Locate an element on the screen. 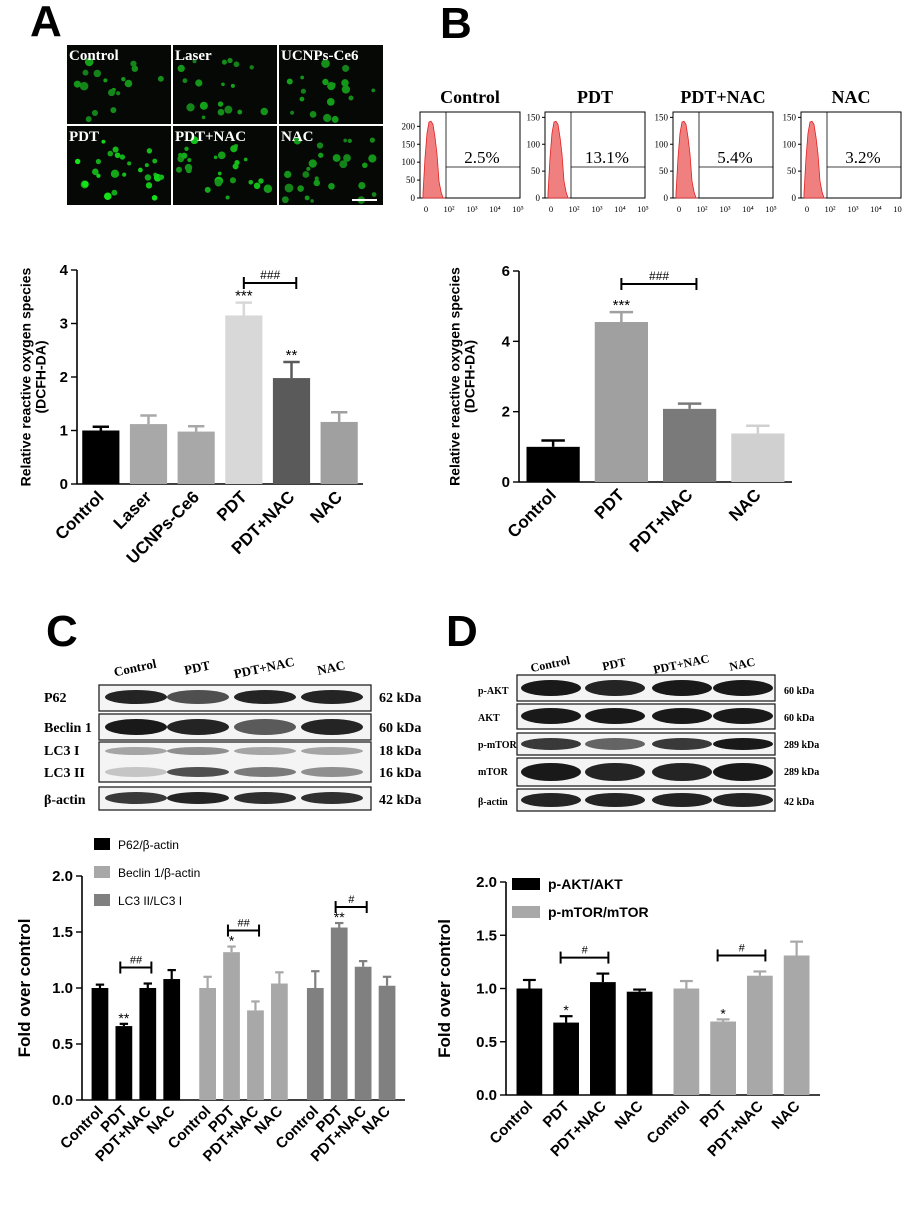 This screenshot has width=902, height=1205. histogram-xtick-label: 0 is located at coordinates (426, 209).